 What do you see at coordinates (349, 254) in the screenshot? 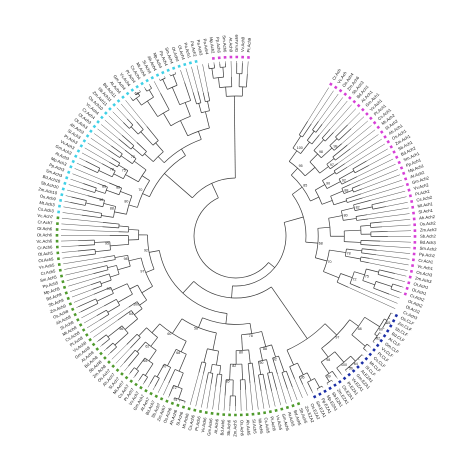
I see `bootstrap-value: 78` at bounding box center [349, 254].